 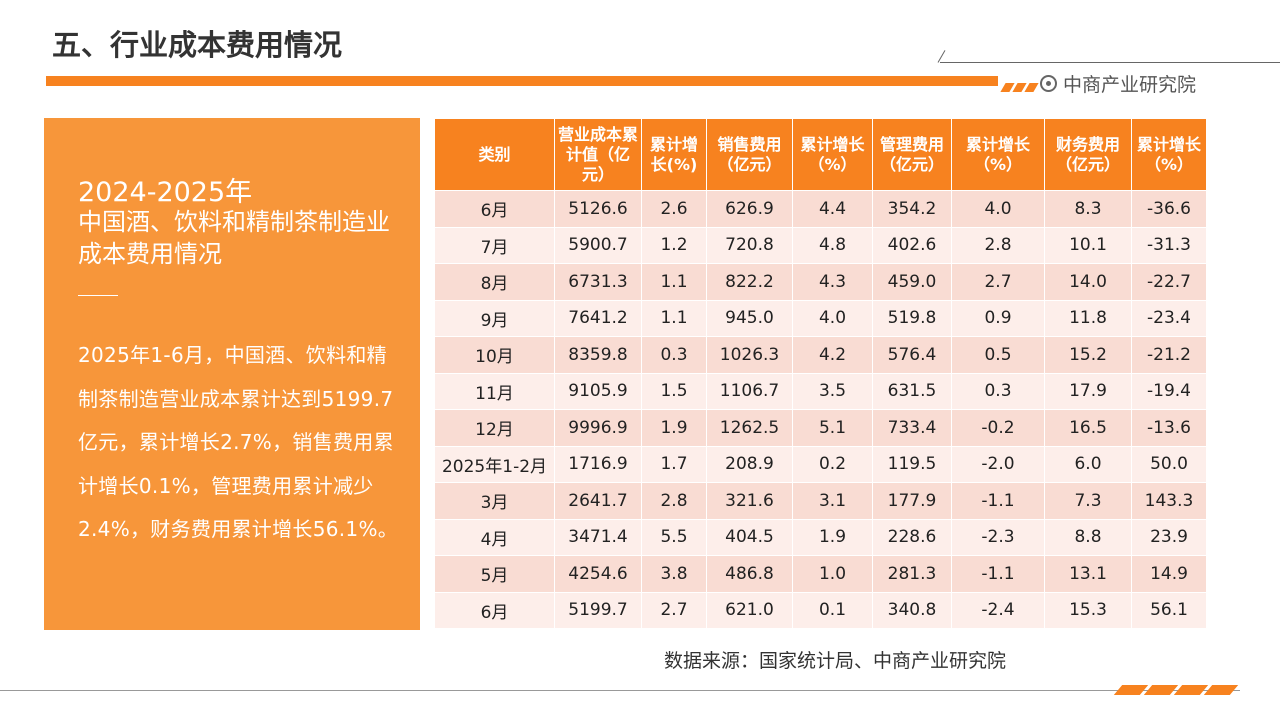 I want to click on table-cell: 945.0, so click(x=749, y=318).